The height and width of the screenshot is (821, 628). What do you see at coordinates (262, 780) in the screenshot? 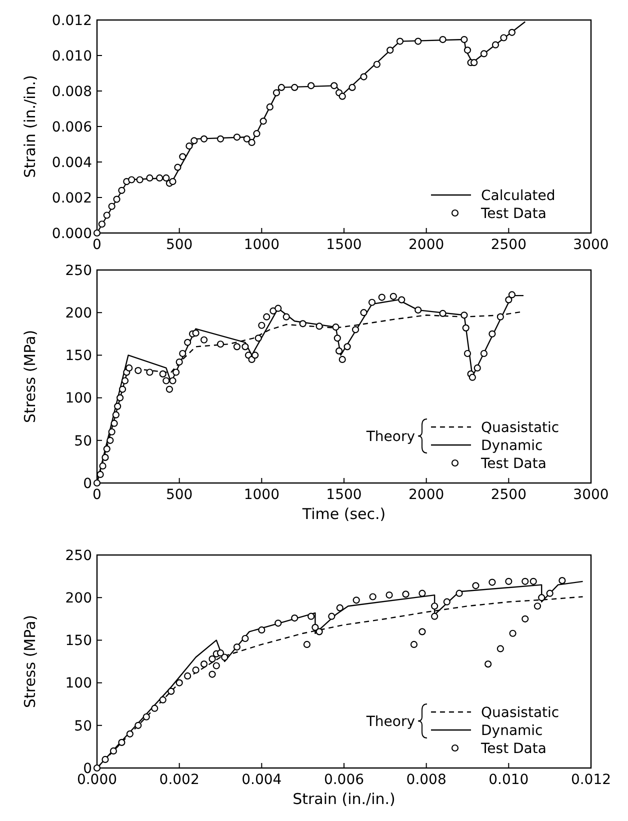
I see `x-tick-label: 0.004` at bounding box center [262, 780].